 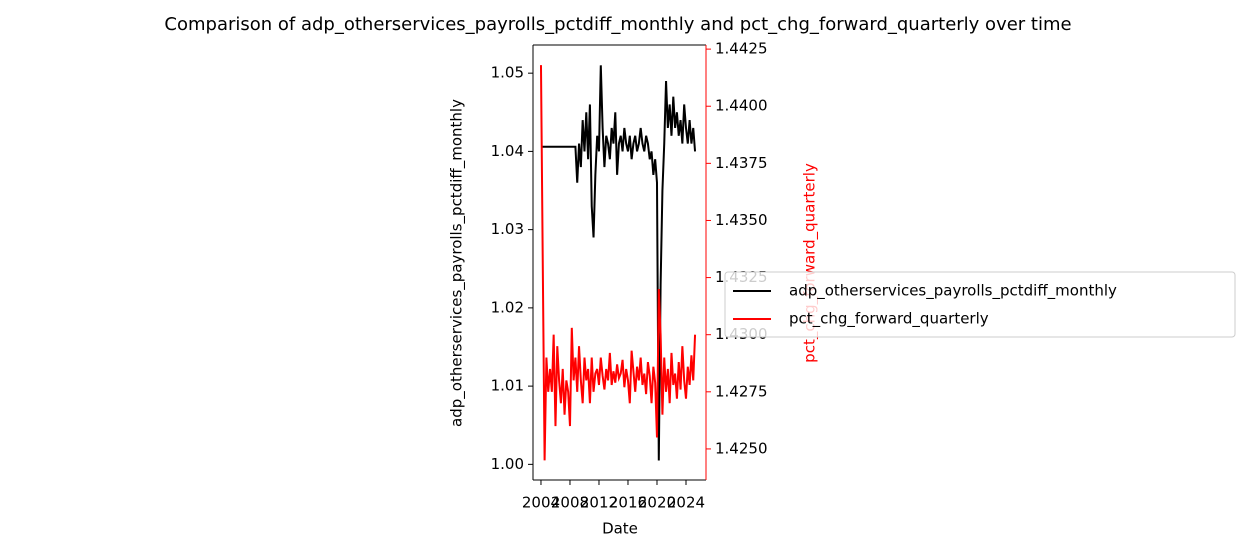 What do you see at coordinates (889, 319) in the screenshot?
I see `legend-label: pct_chg_forward_quarterly` at bounding box center [889, 319].